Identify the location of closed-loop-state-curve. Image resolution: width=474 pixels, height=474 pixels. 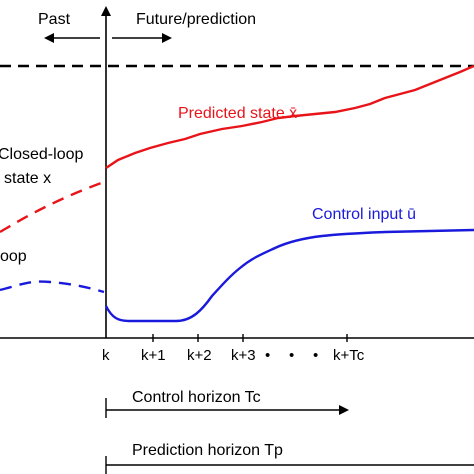
(52, 207).